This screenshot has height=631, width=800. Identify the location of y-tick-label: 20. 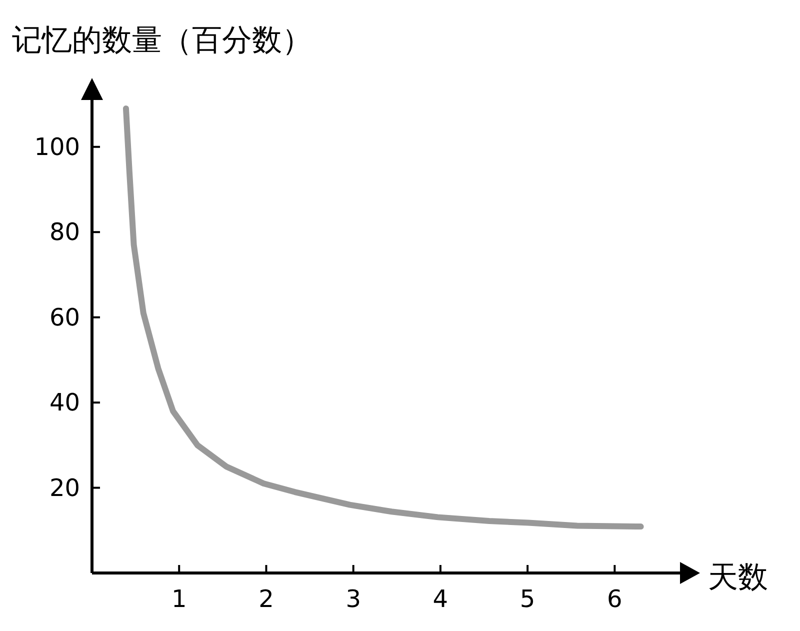
(64, 488).